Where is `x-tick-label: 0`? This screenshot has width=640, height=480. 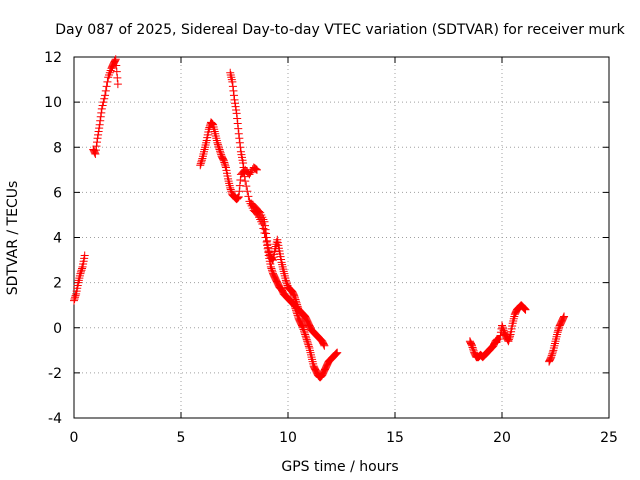
x-tick-label: 0 is located at coordinates (74, 438).